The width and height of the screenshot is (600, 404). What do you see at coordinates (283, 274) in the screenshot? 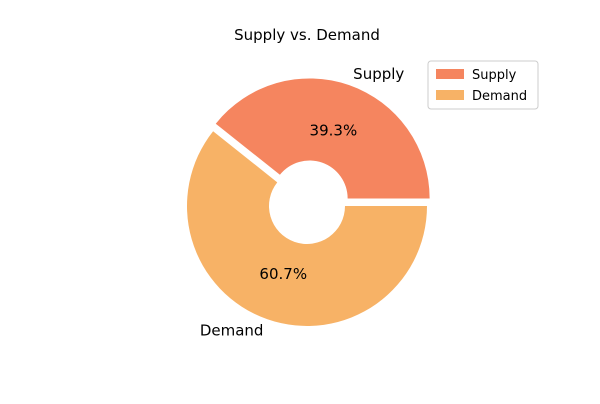
I see `pie-percent-label-demand: 60.7%` at bounding box center [283, 274].